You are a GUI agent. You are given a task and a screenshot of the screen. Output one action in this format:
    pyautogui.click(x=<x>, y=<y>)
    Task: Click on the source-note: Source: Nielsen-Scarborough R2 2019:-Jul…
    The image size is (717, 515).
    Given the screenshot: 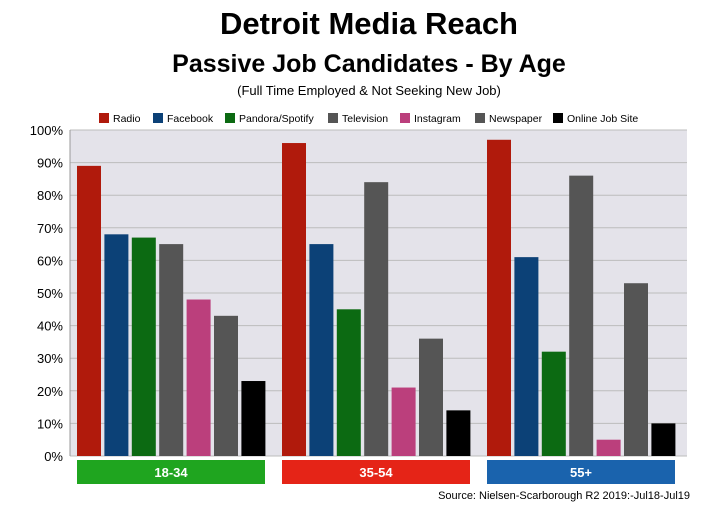 What is the action you would take?
    pyautogui.click(x=564, y=496)
    